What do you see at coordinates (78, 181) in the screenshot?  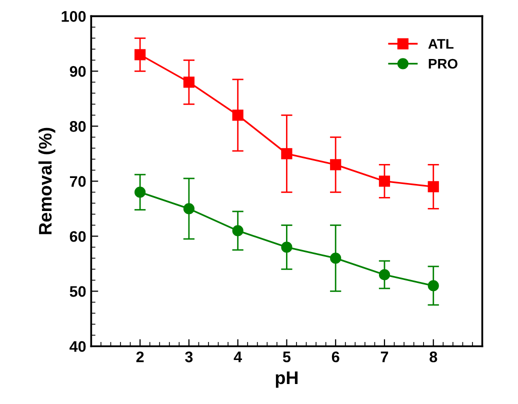 I see `y-tick-label: 70` at bounding box center [78, 181].